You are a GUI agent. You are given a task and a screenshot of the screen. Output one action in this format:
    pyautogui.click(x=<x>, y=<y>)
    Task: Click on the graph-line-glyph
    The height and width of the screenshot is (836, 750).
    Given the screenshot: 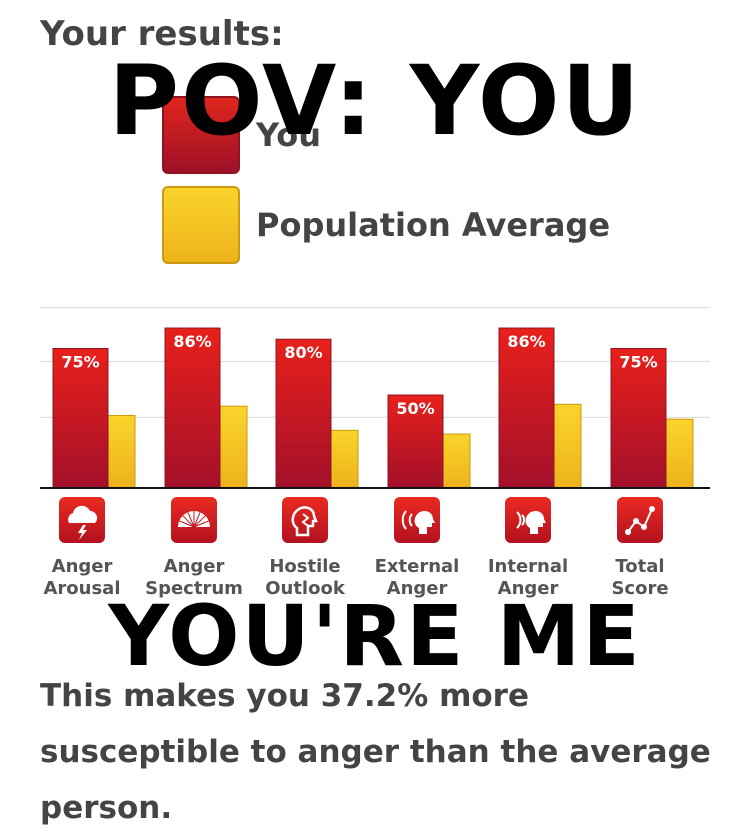 What is the action you would take?
    pyautogui.click(x=640, y=520)
    